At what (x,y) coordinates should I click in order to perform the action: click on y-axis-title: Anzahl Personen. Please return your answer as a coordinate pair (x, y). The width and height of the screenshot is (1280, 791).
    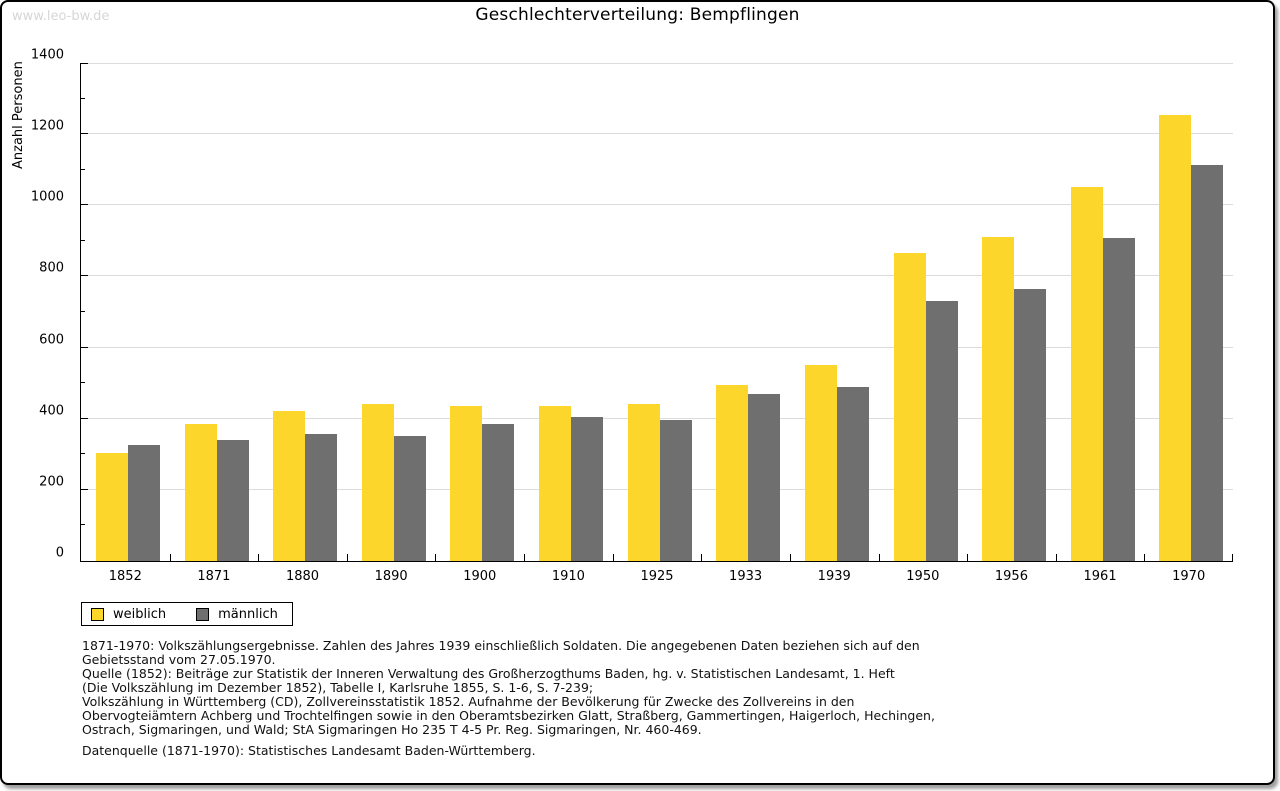
    Looking at the image, I should click on (18, 115).